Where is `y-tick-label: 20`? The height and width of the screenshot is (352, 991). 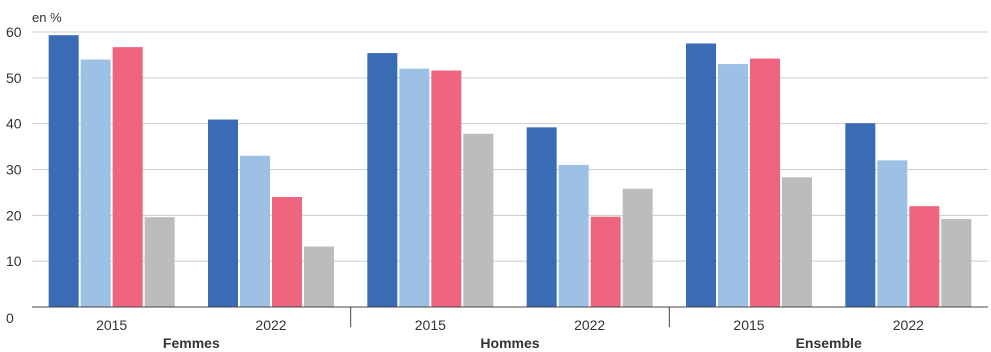
y-tick-label: 20 is located at coordinates (14, 215).